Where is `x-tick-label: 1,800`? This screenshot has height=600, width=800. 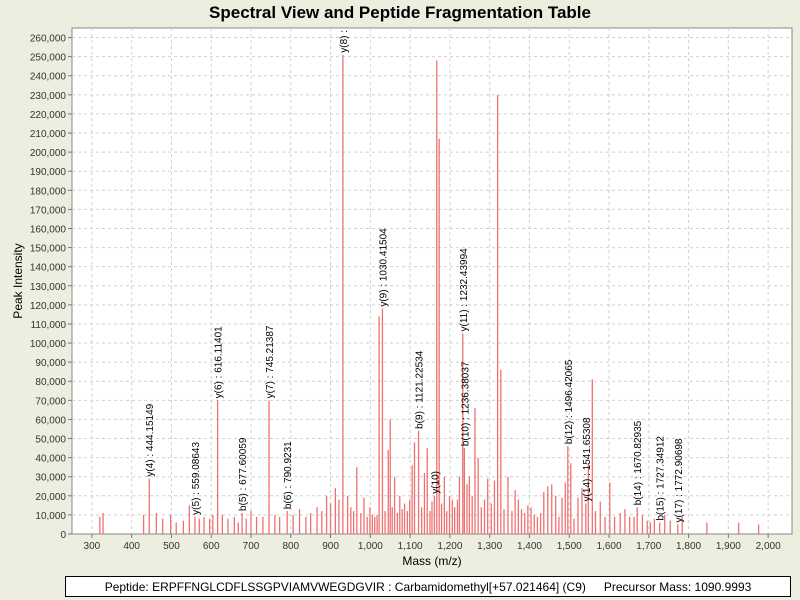 x-tick-label: 1,800 is located at coordinates (688, 546).